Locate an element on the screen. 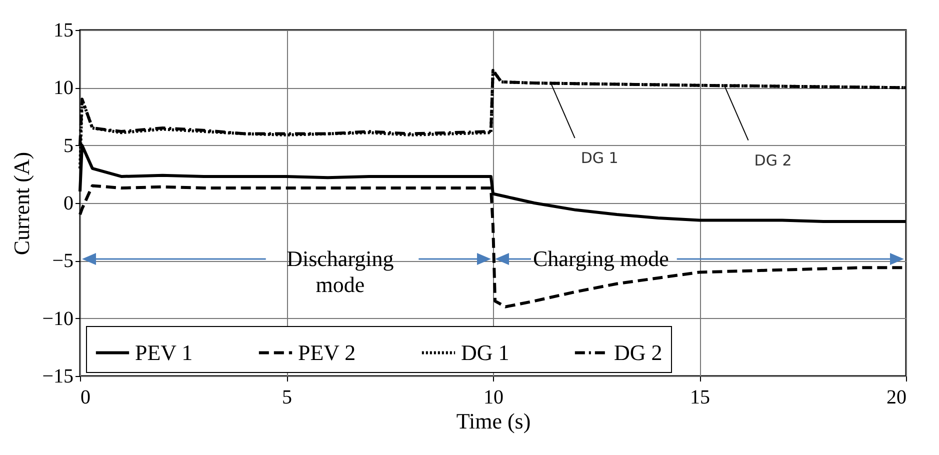  legend-label: DG 2 is located at coordinates (638, 352).